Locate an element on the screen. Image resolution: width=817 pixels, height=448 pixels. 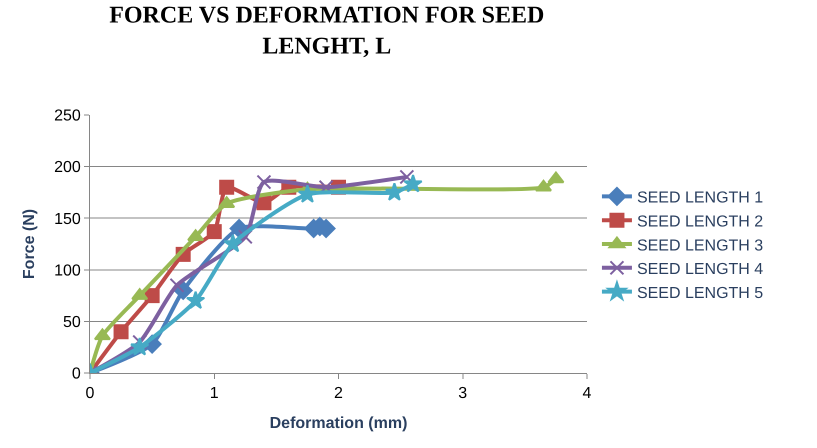
x-tick-label: 0 is located at coordinates (90, 393).